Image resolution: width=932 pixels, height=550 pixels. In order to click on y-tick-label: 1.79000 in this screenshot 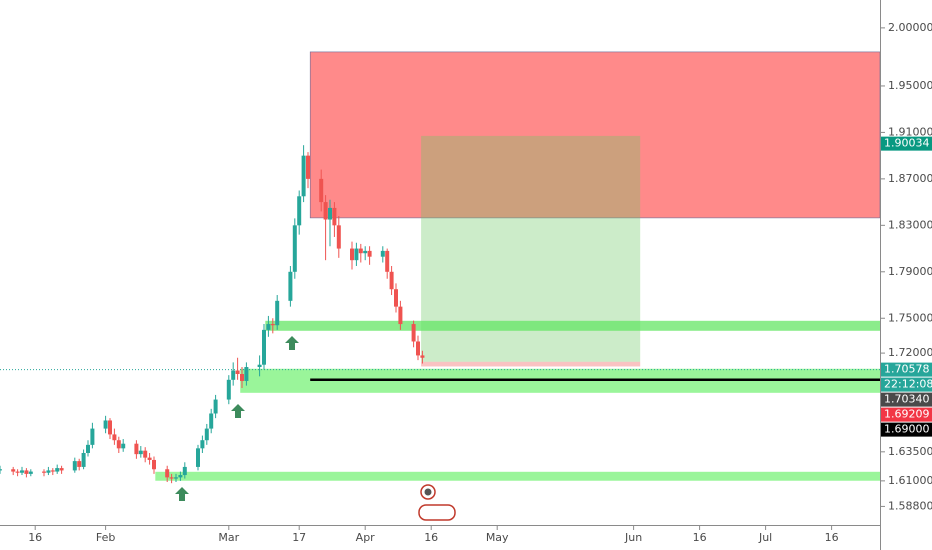, I will do `click(910, 271)`.